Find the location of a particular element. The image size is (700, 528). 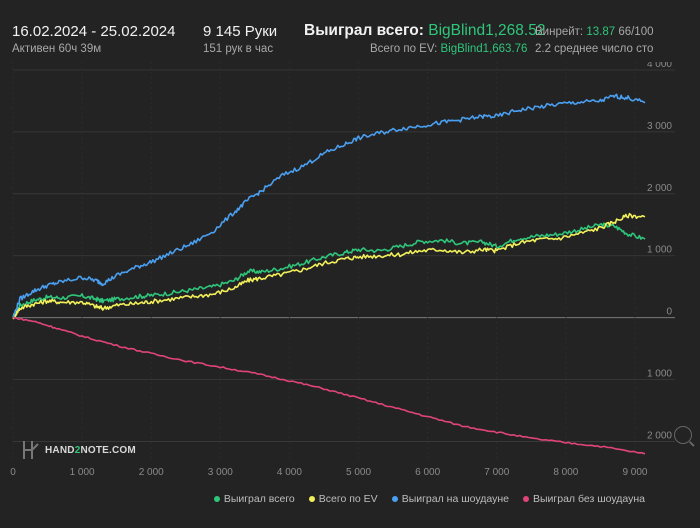

x-tick-label: 8 000 is located at coordinates (565, 472).